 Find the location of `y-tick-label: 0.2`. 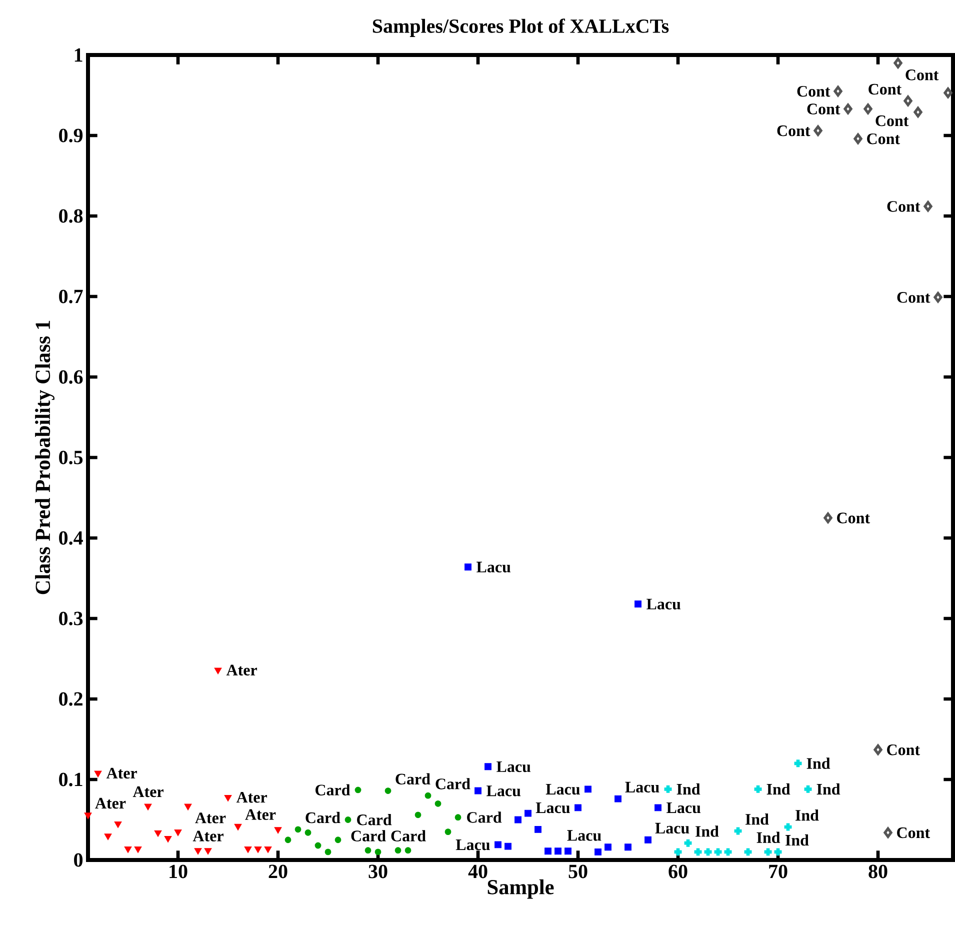

y-tick-label: 0.2 is located at coordinates (70, 699).